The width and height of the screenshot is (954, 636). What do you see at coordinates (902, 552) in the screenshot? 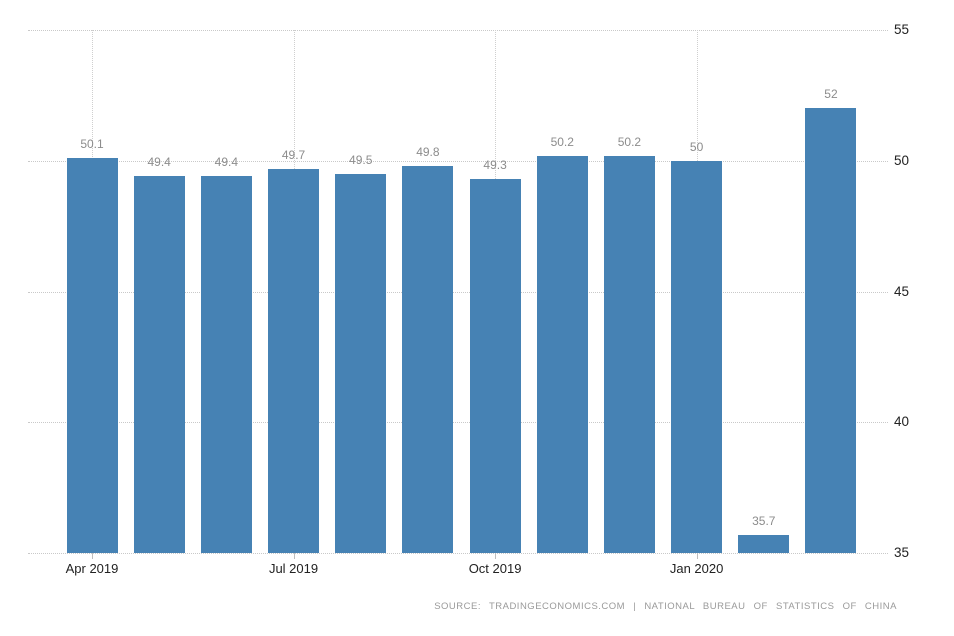
I see `y-tick-label: 35` at bounding box center [902, 552].